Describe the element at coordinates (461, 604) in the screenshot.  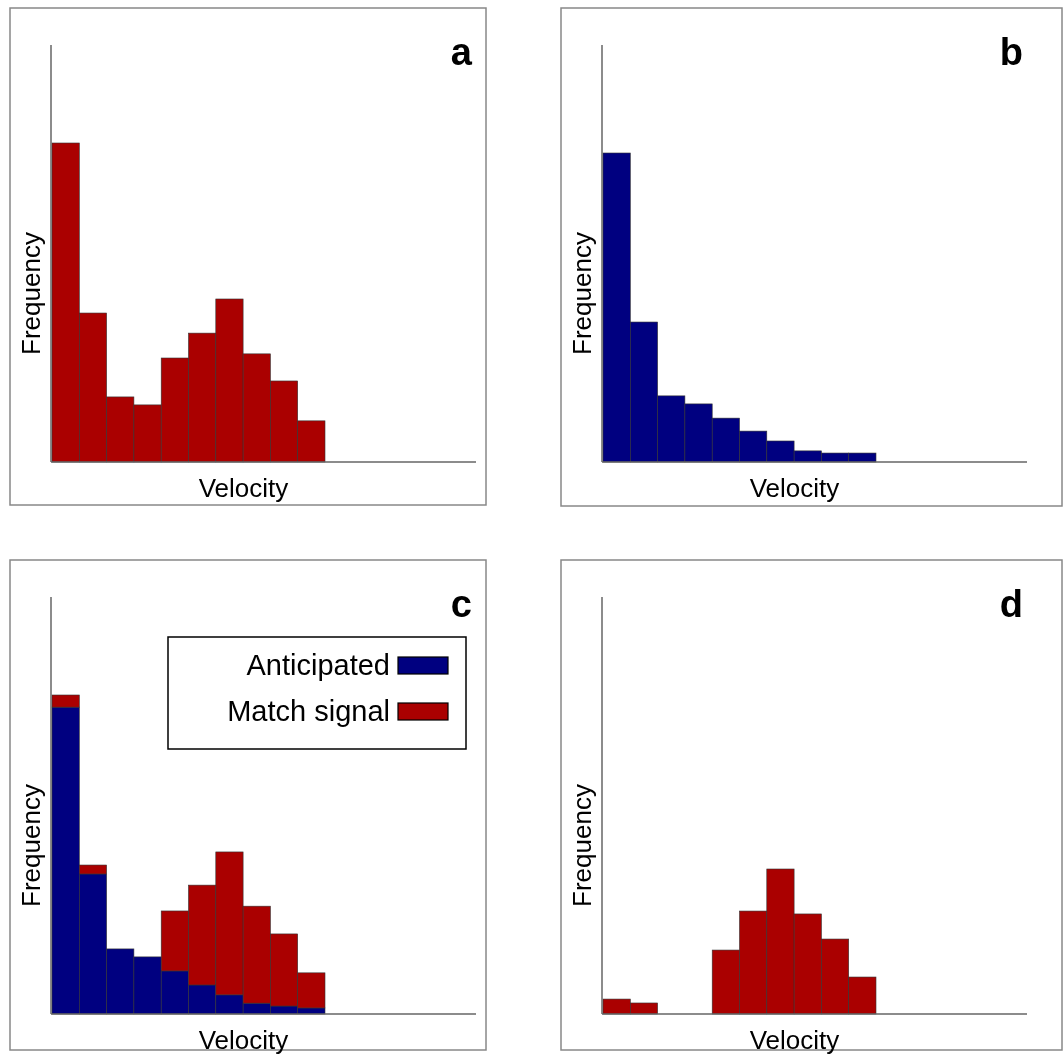
I see `text: c` at that location.